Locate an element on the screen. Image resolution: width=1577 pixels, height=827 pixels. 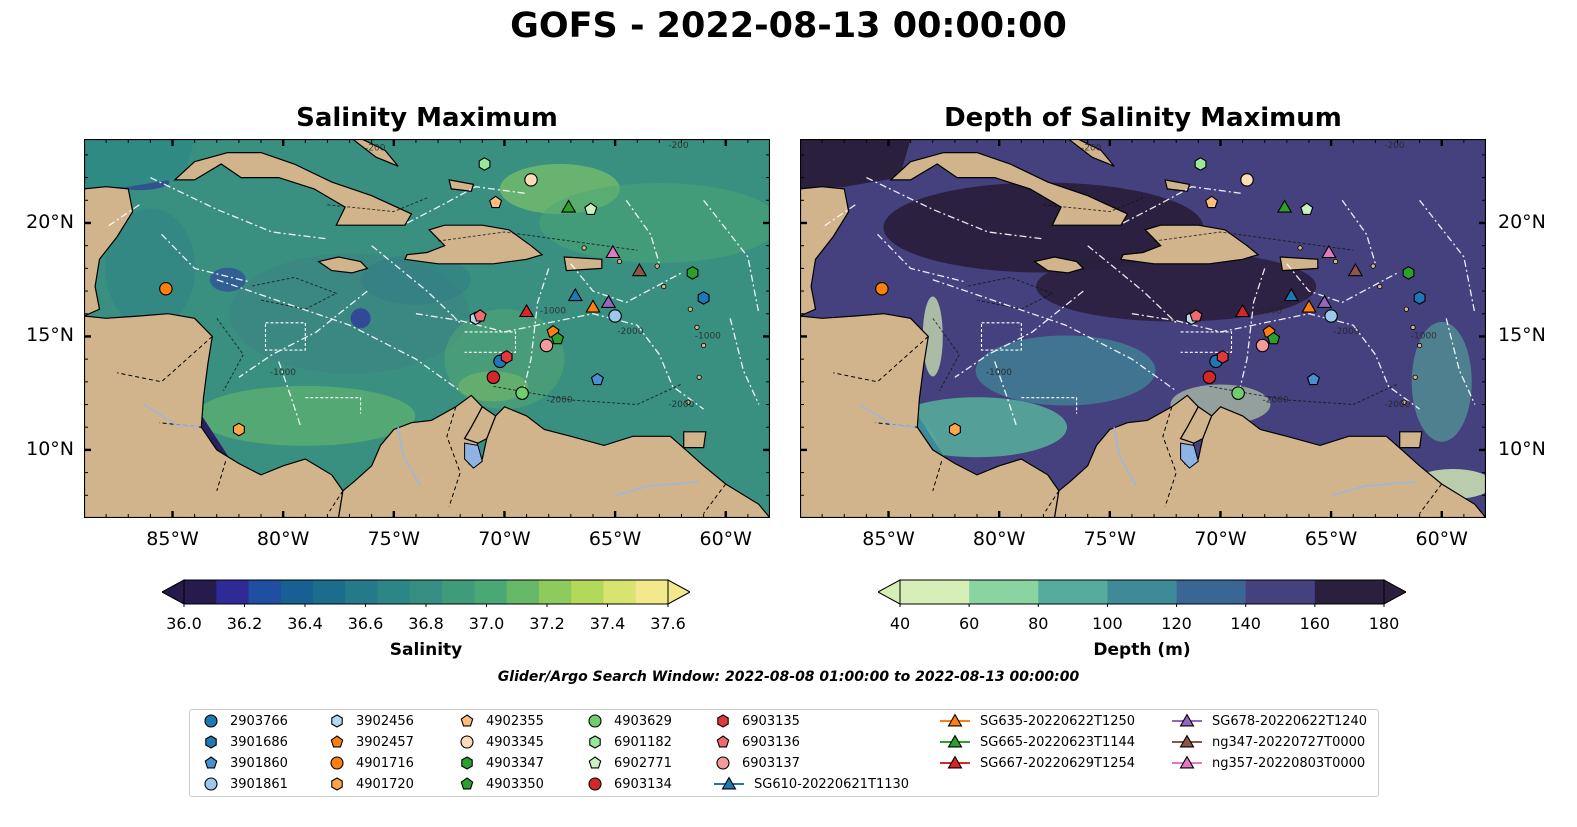
legend-entry: 4903347 is located at coordinates (500, 763).